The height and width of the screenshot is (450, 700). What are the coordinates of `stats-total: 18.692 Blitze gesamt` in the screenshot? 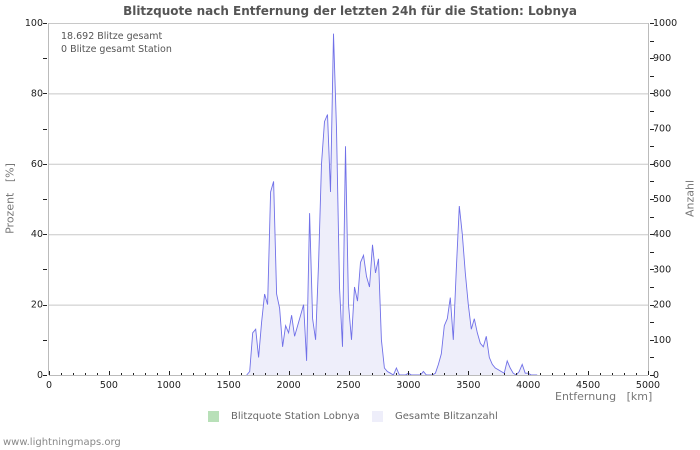 It's located at (112, 36).